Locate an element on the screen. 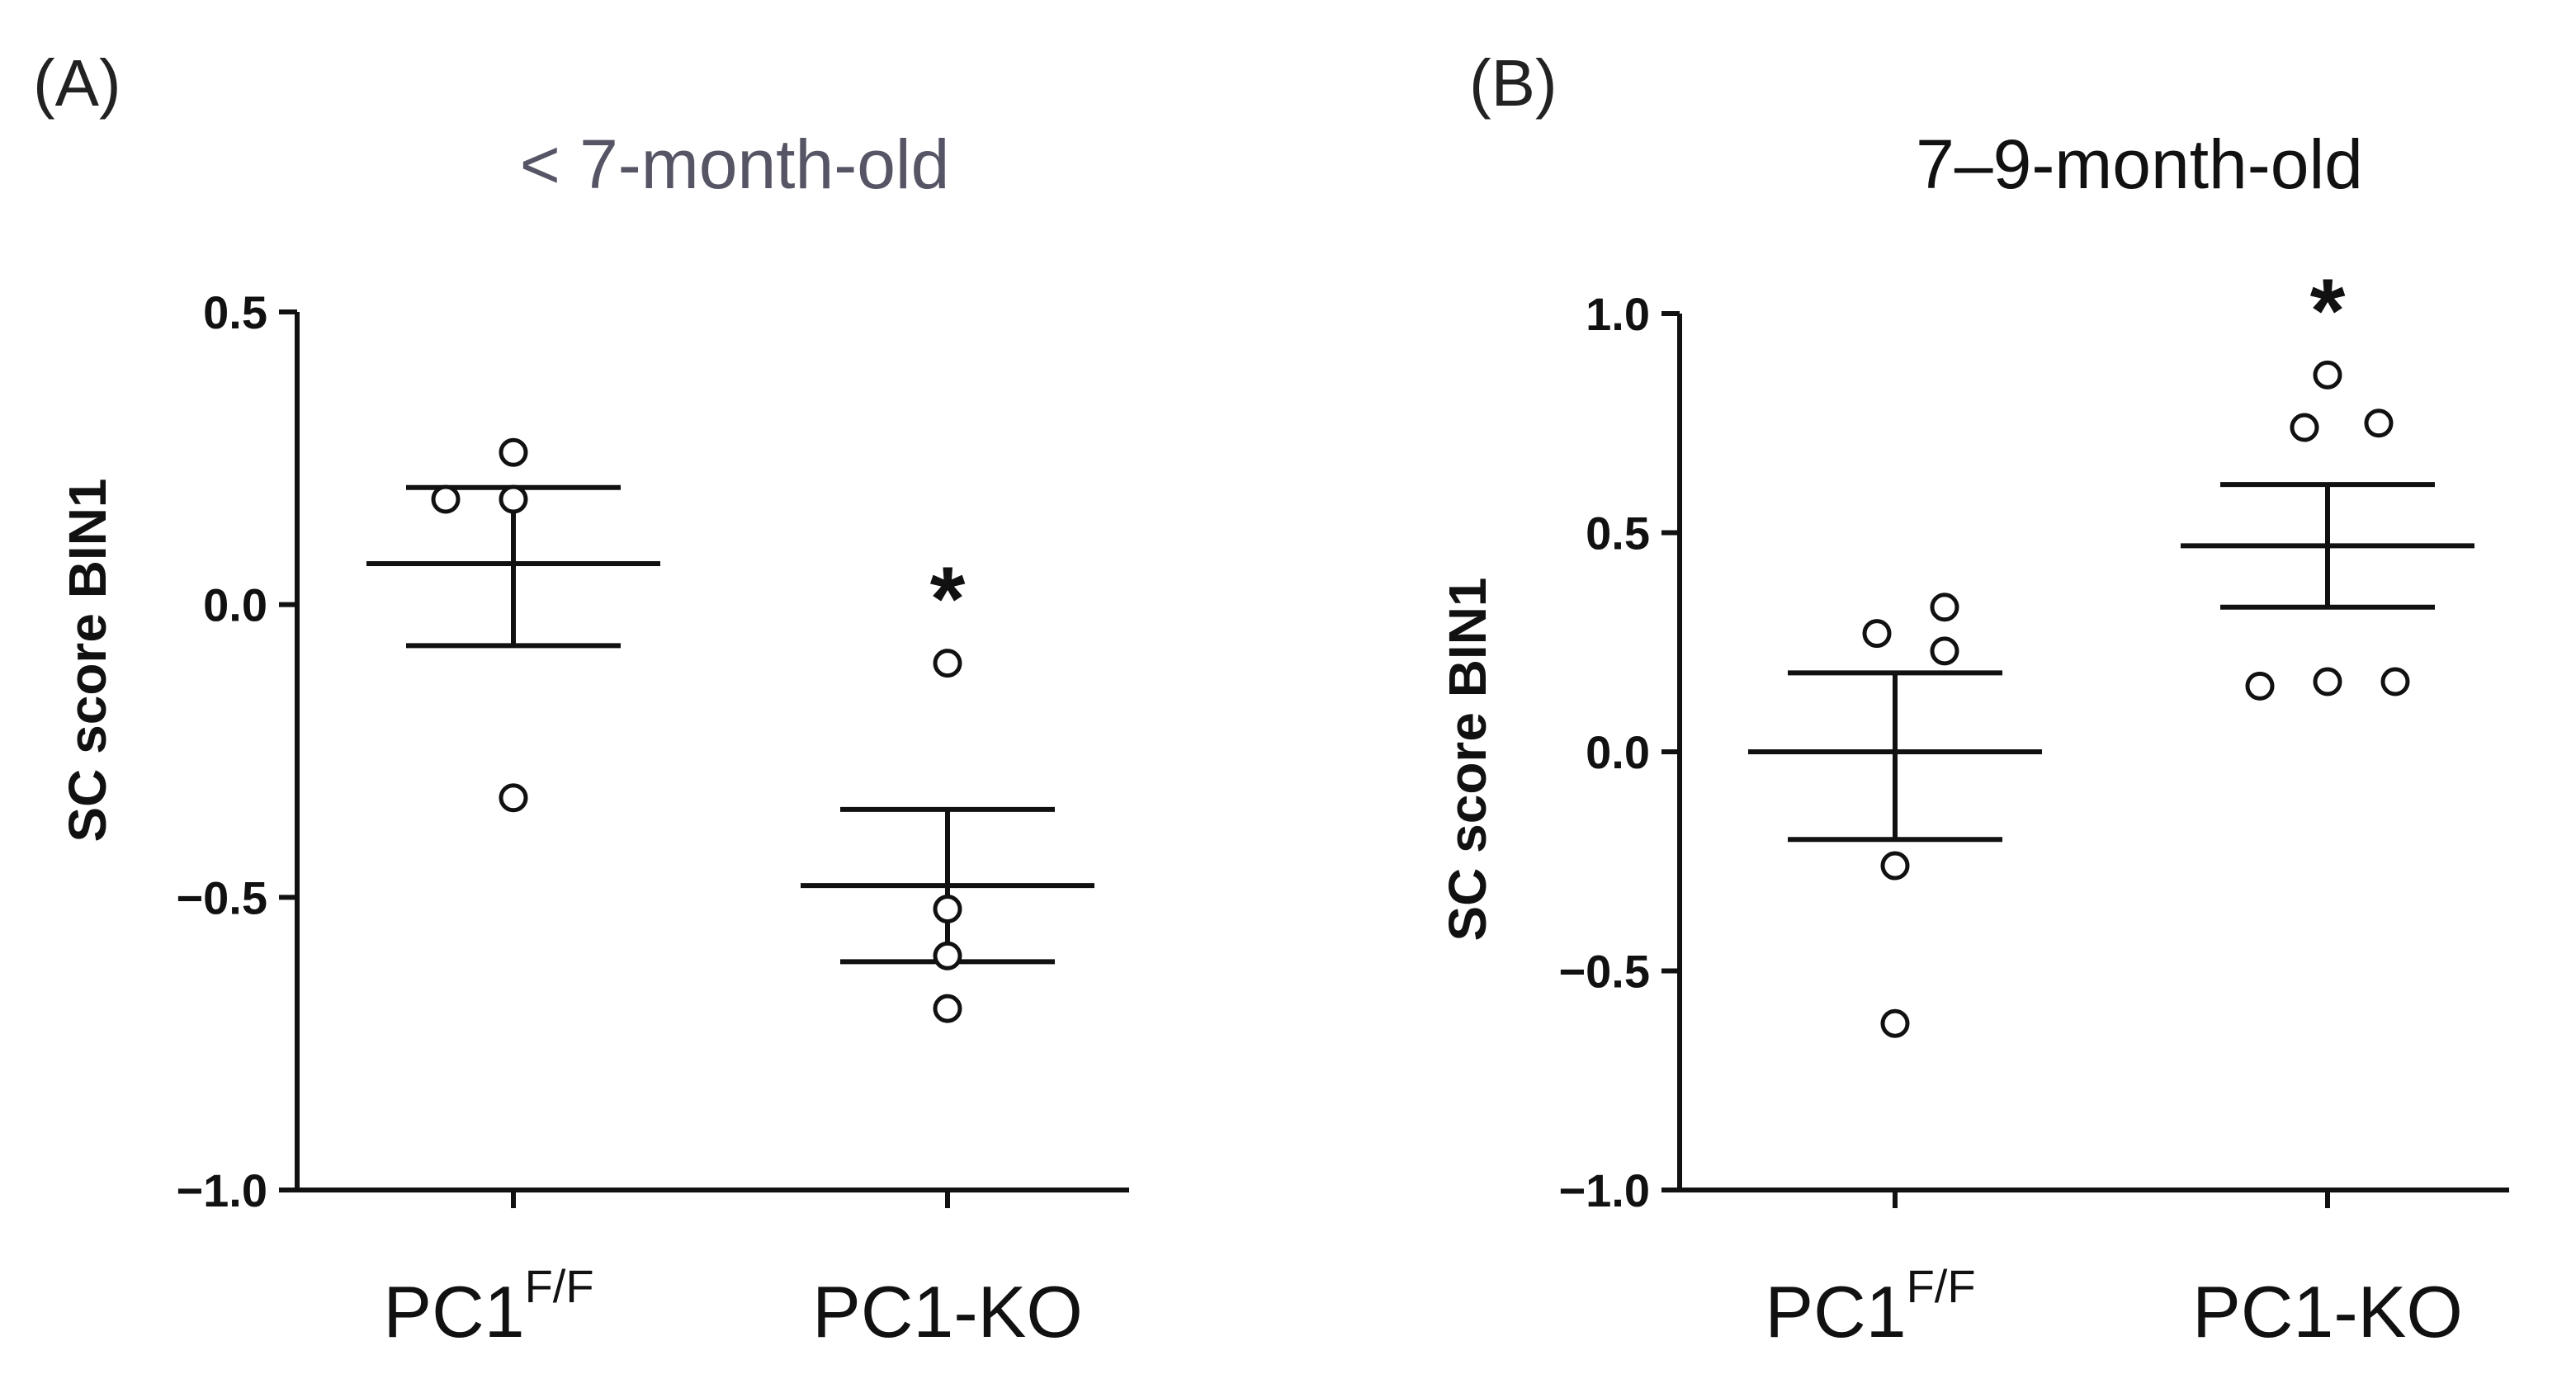 Image resolution: width=2576 pixels, height=1393 pixels. panel-label: (B) is located at coordinates (1513, 83).